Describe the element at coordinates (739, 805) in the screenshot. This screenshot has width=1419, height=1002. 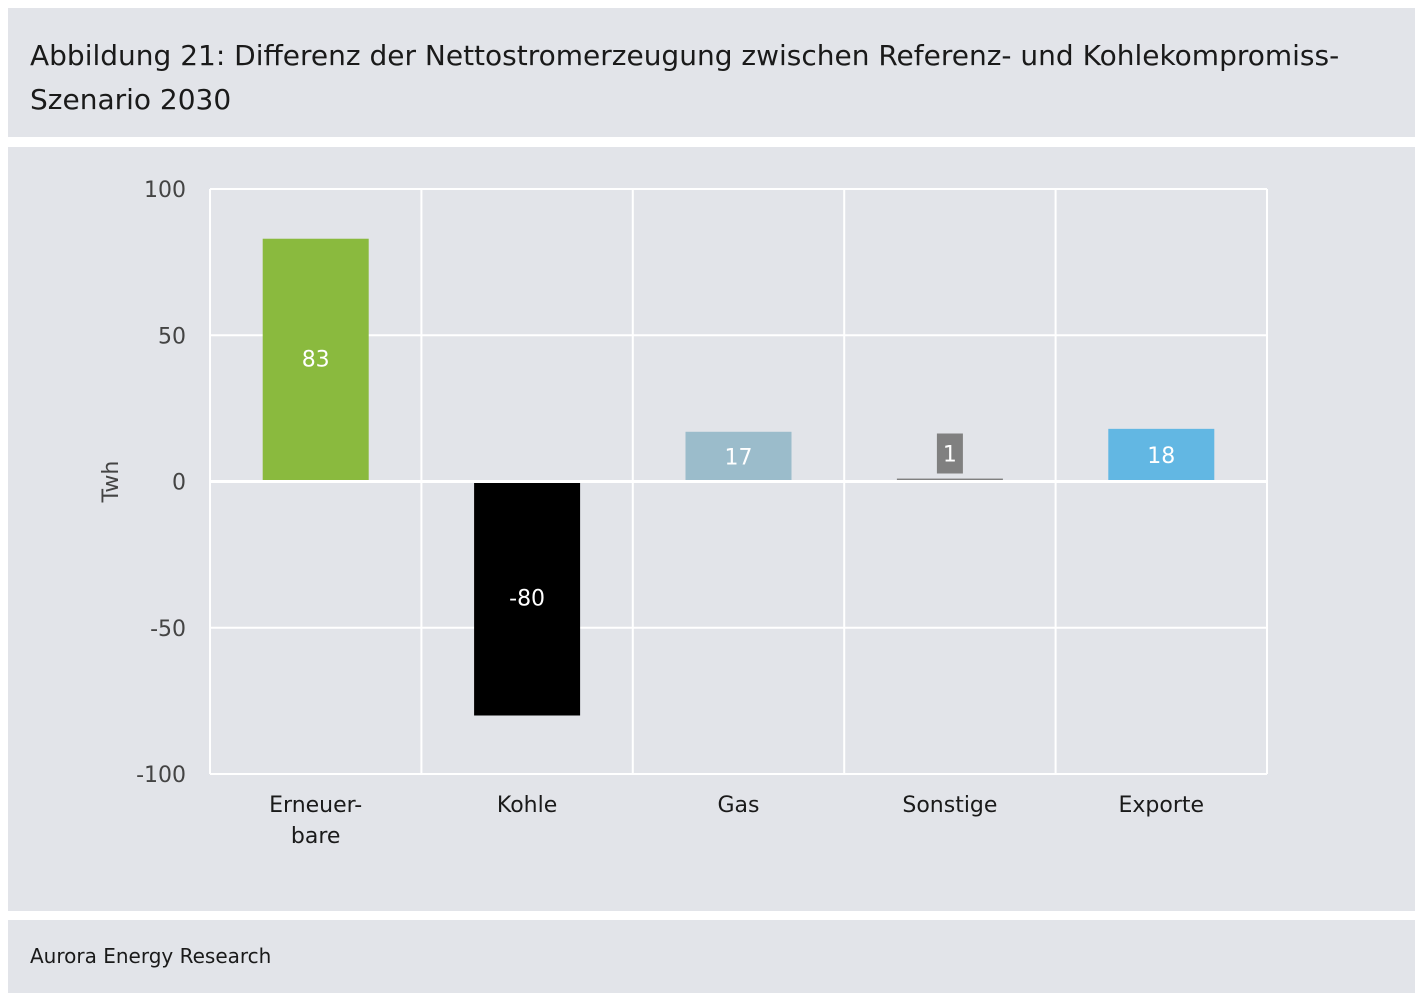
I see `category-label: Gas` at that location.